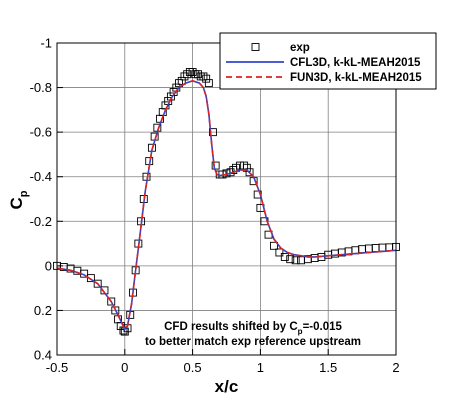  I want to click on y-axis-label-sub: p, so click(24, 193).